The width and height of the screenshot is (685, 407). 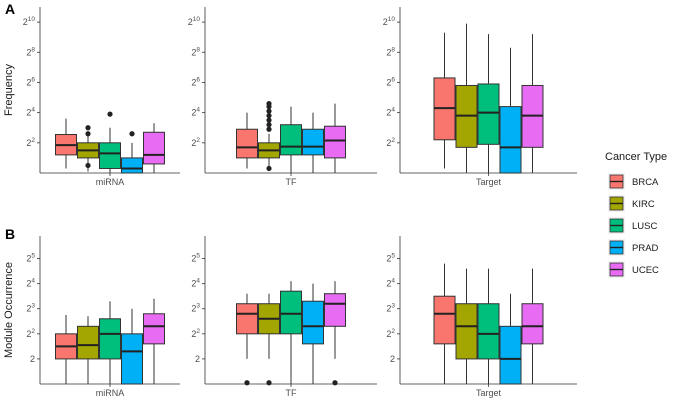 What do you see at coordinates (101, 97) in the screenshot?
I see `facet-mirna: 22 24 26 28 210 miRNA` at bounding box center [101, 97].